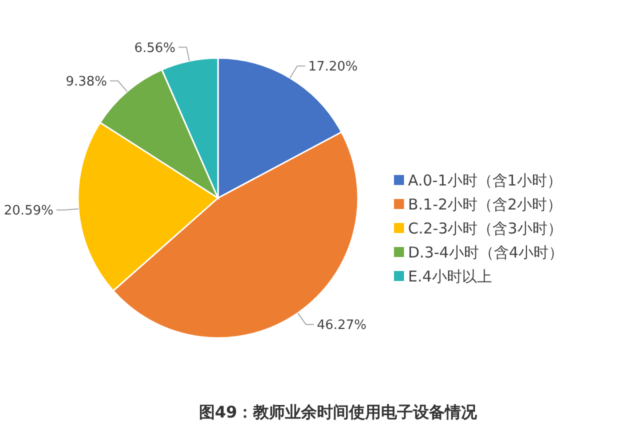  Describe the element at coordinates (485, 180) in the screenshot. I see `legend-label: A.0-1小时（含1小时）` at that location.